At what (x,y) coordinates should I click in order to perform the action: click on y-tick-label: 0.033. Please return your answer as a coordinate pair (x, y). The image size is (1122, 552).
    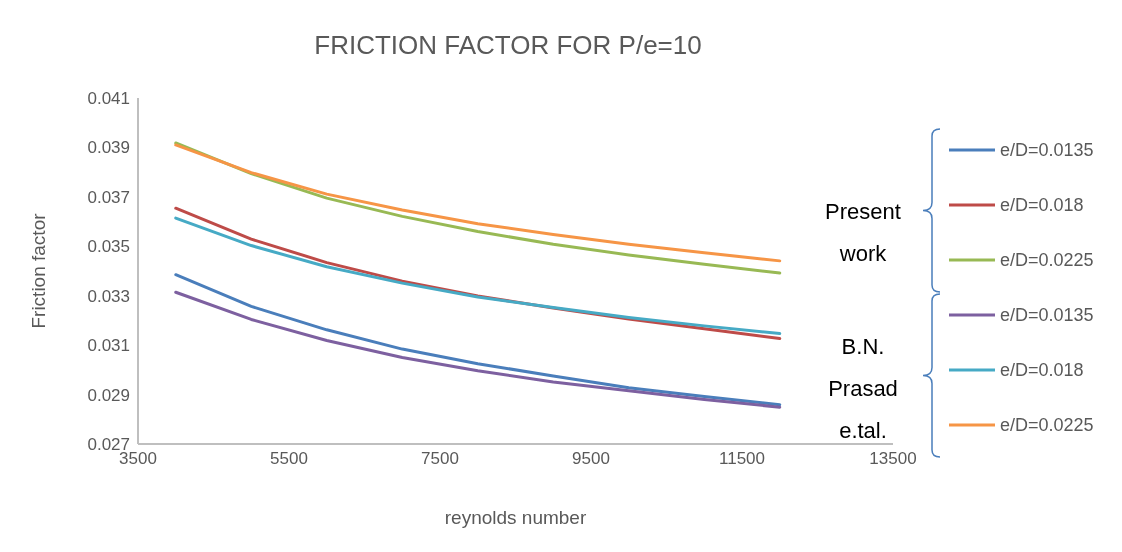
    Looking at the image, I should click on (108, 296).